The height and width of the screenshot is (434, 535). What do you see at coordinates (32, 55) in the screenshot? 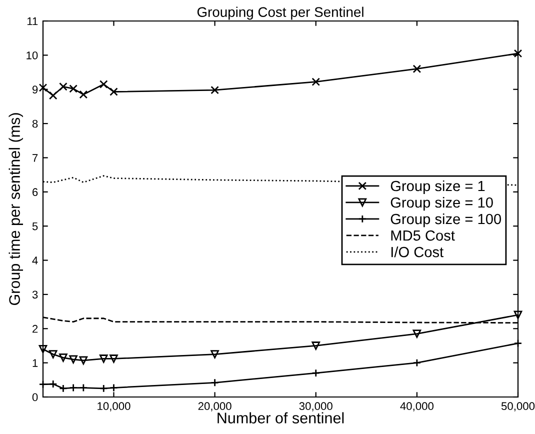
I see `y-tick-label: 10` at bounding box center [32, 55].